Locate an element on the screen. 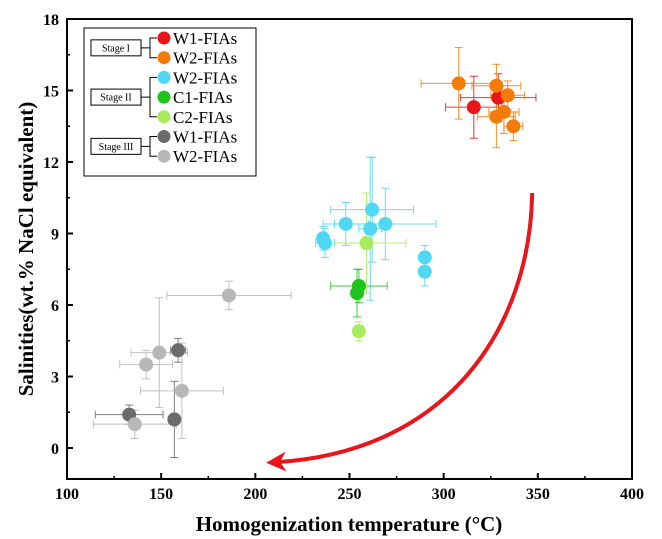 The height and width of the screenshot is (539, 662). x-axis-title: Homogenization temperature (°C) is located at coordinates (349, 524).